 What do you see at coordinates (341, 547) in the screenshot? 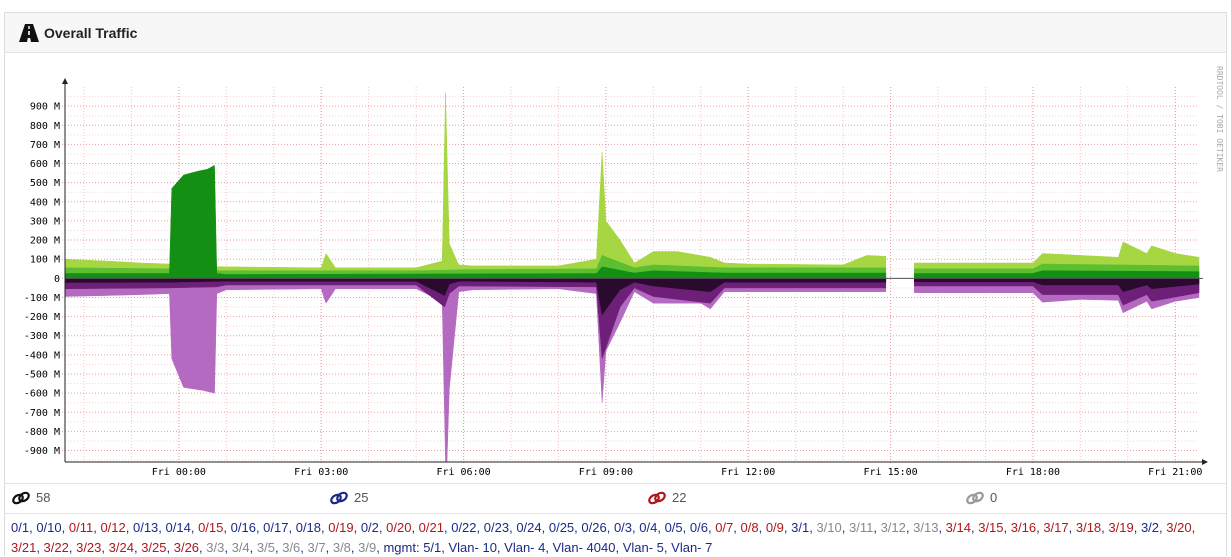
I see `port-link: 3/8` at bounding box center [341, 547].